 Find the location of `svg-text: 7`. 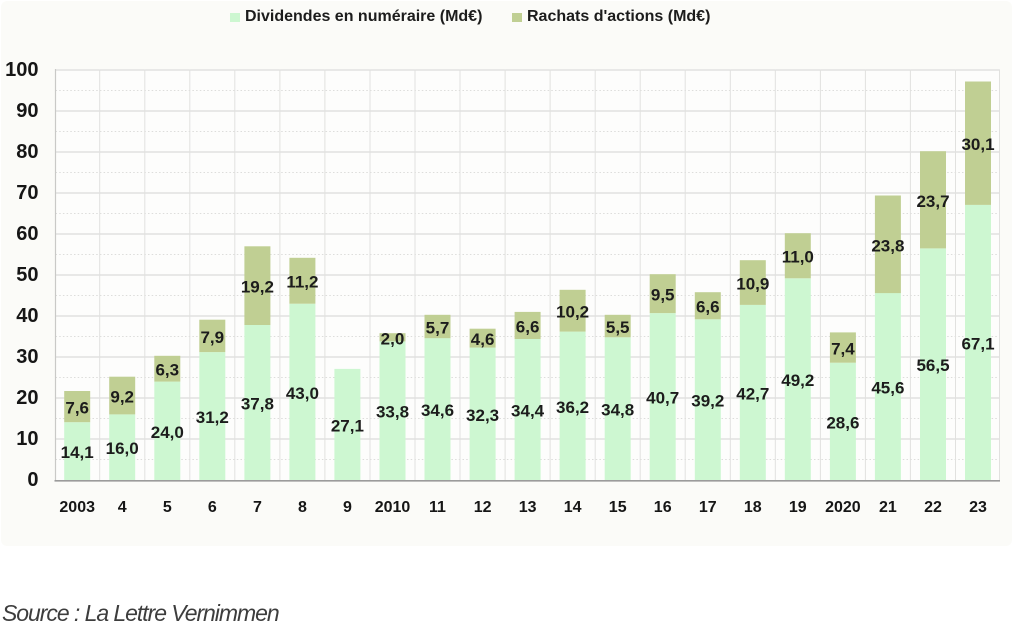

svg-text: 7 is located at coordinates (257, 507).